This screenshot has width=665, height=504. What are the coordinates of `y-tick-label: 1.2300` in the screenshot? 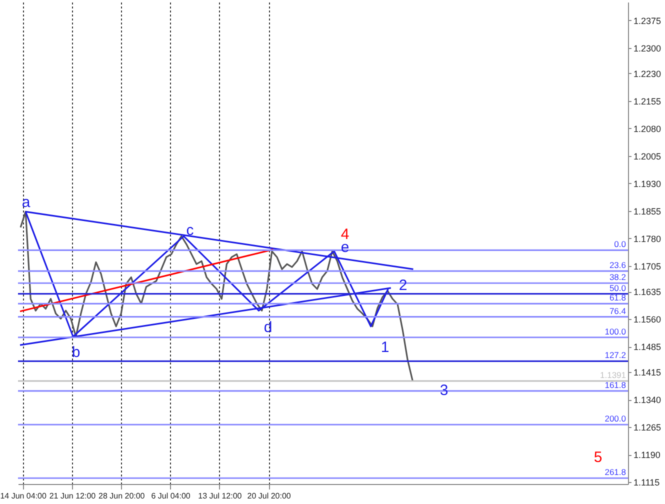 It's located at (648, 48).